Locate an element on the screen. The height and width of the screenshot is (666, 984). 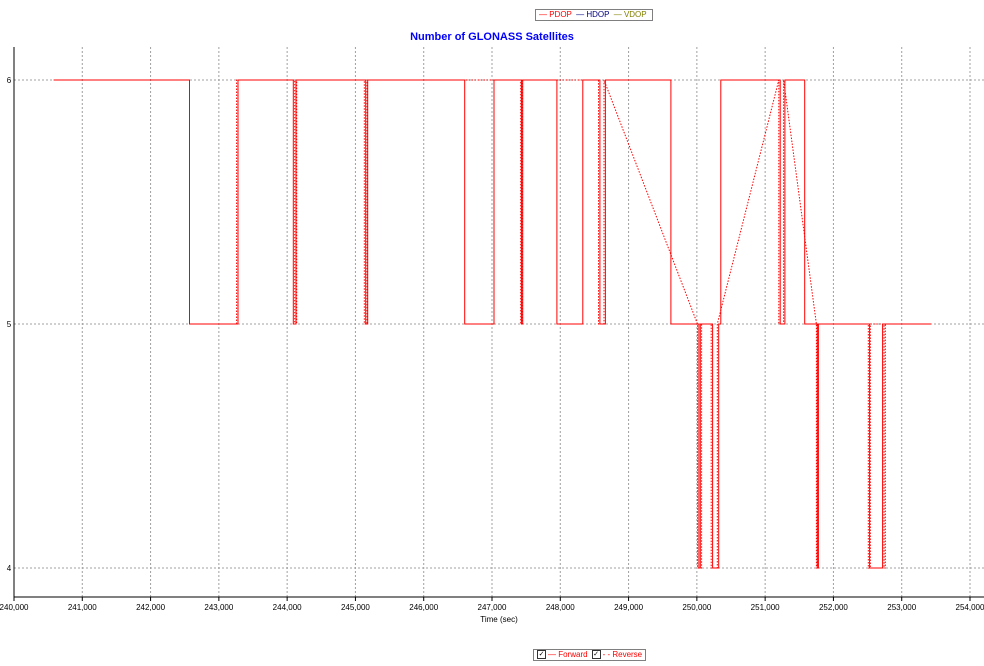
x-tick-label: 244,000 is located at coordinates (287, 607).